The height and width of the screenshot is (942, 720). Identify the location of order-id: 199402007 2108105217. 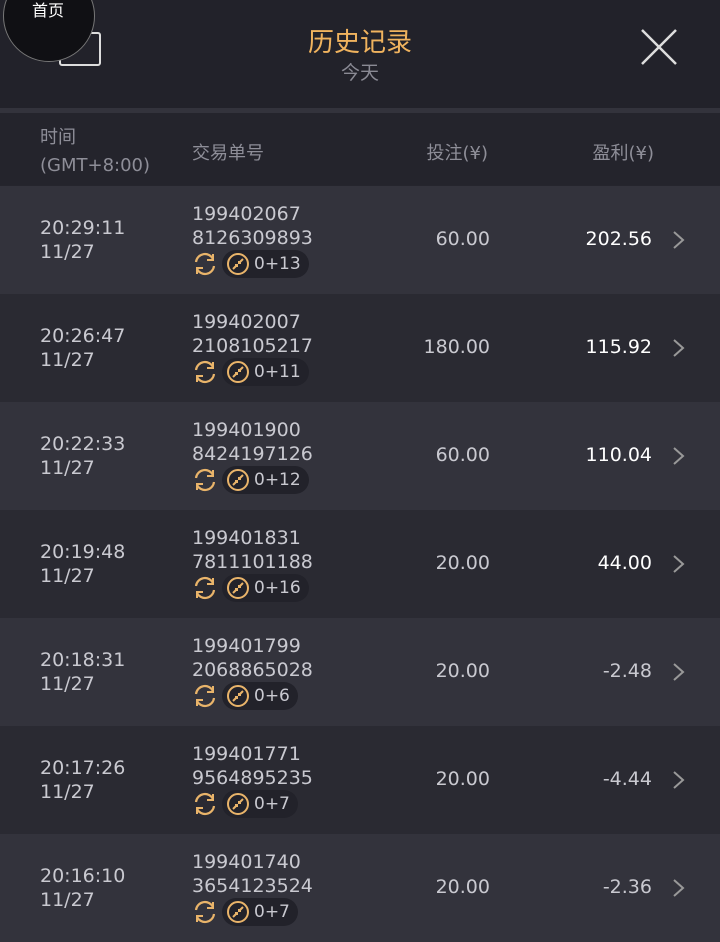
(252, 334).